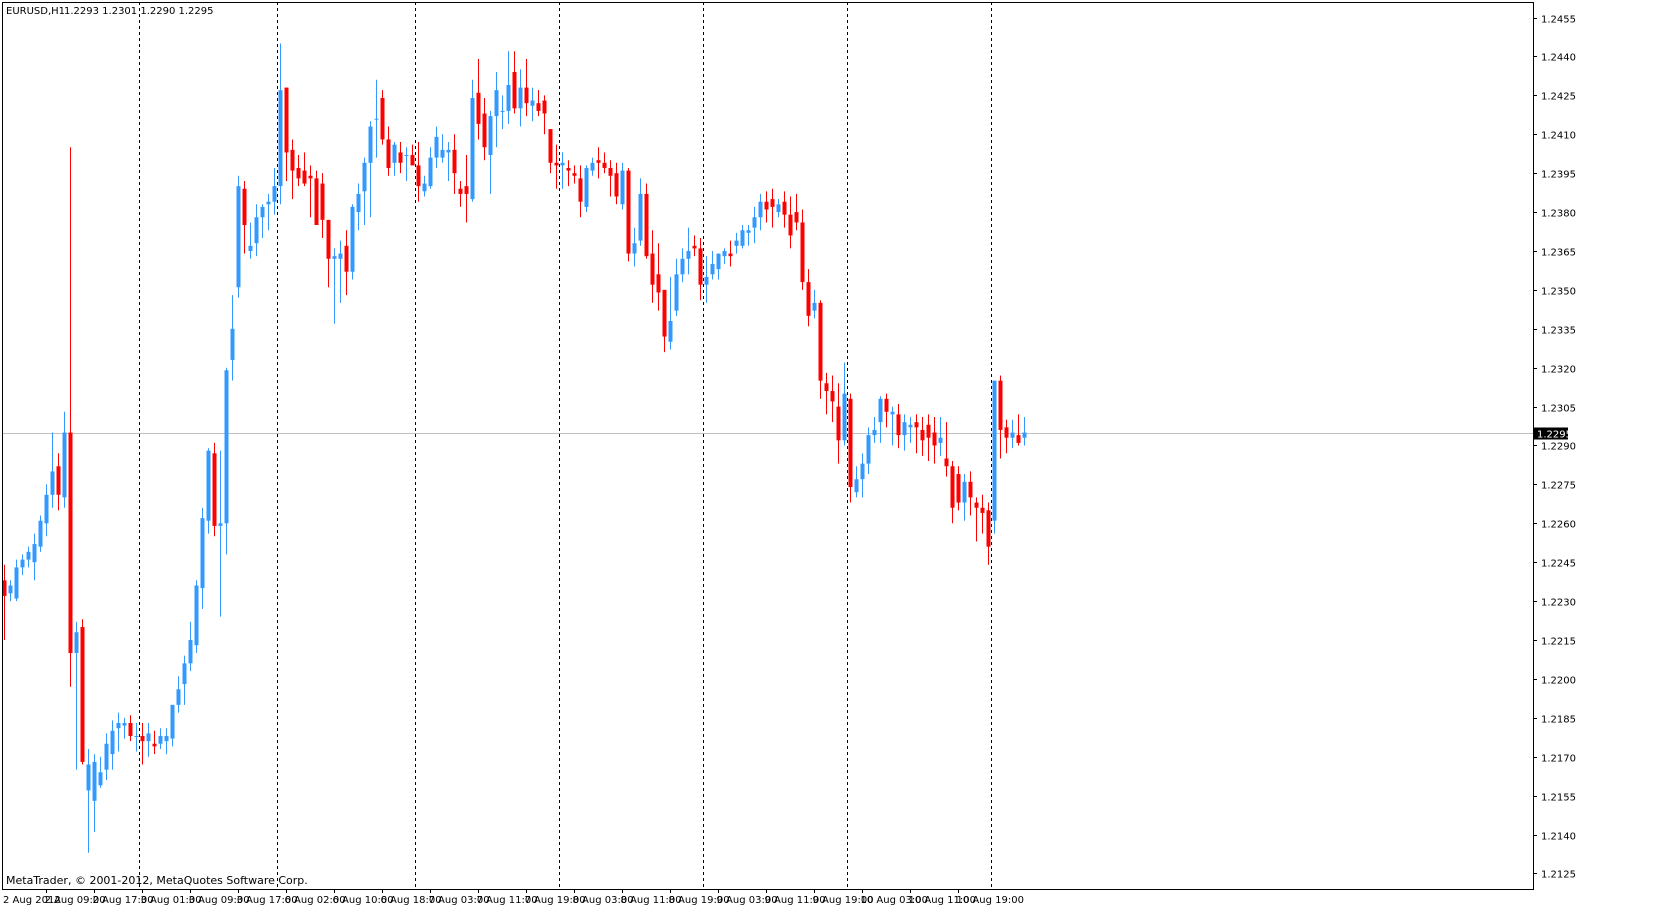 The width and height of the screenshot is (1674, 911). I want to click on y-tick-label: 1.2305, so click(1558, 409).